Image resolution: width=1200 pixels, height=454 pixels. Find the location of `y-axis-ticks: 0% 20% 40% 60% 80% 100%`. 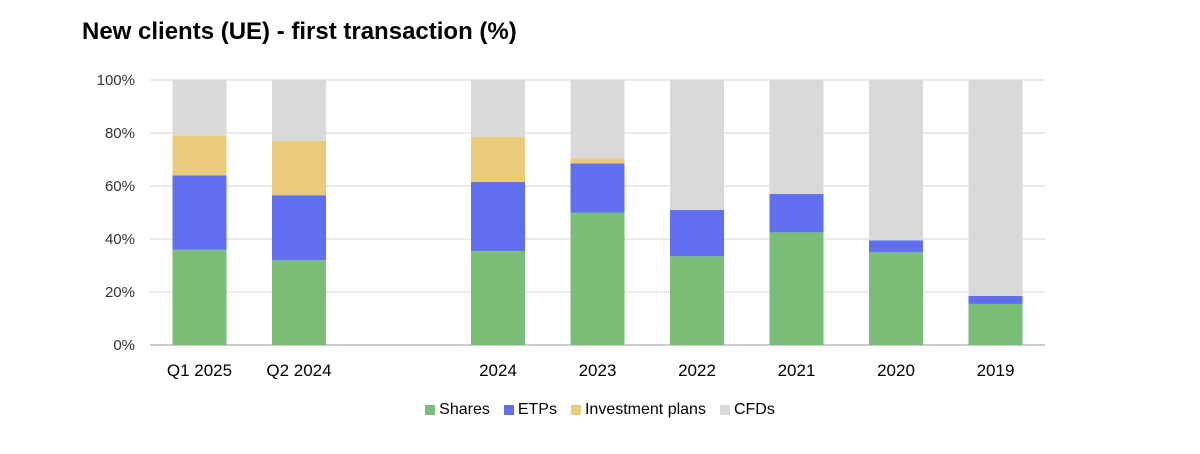

y-axis-ticks: 0% 20% 40% 60% 80% 100% is located at coordinates (116, 213).